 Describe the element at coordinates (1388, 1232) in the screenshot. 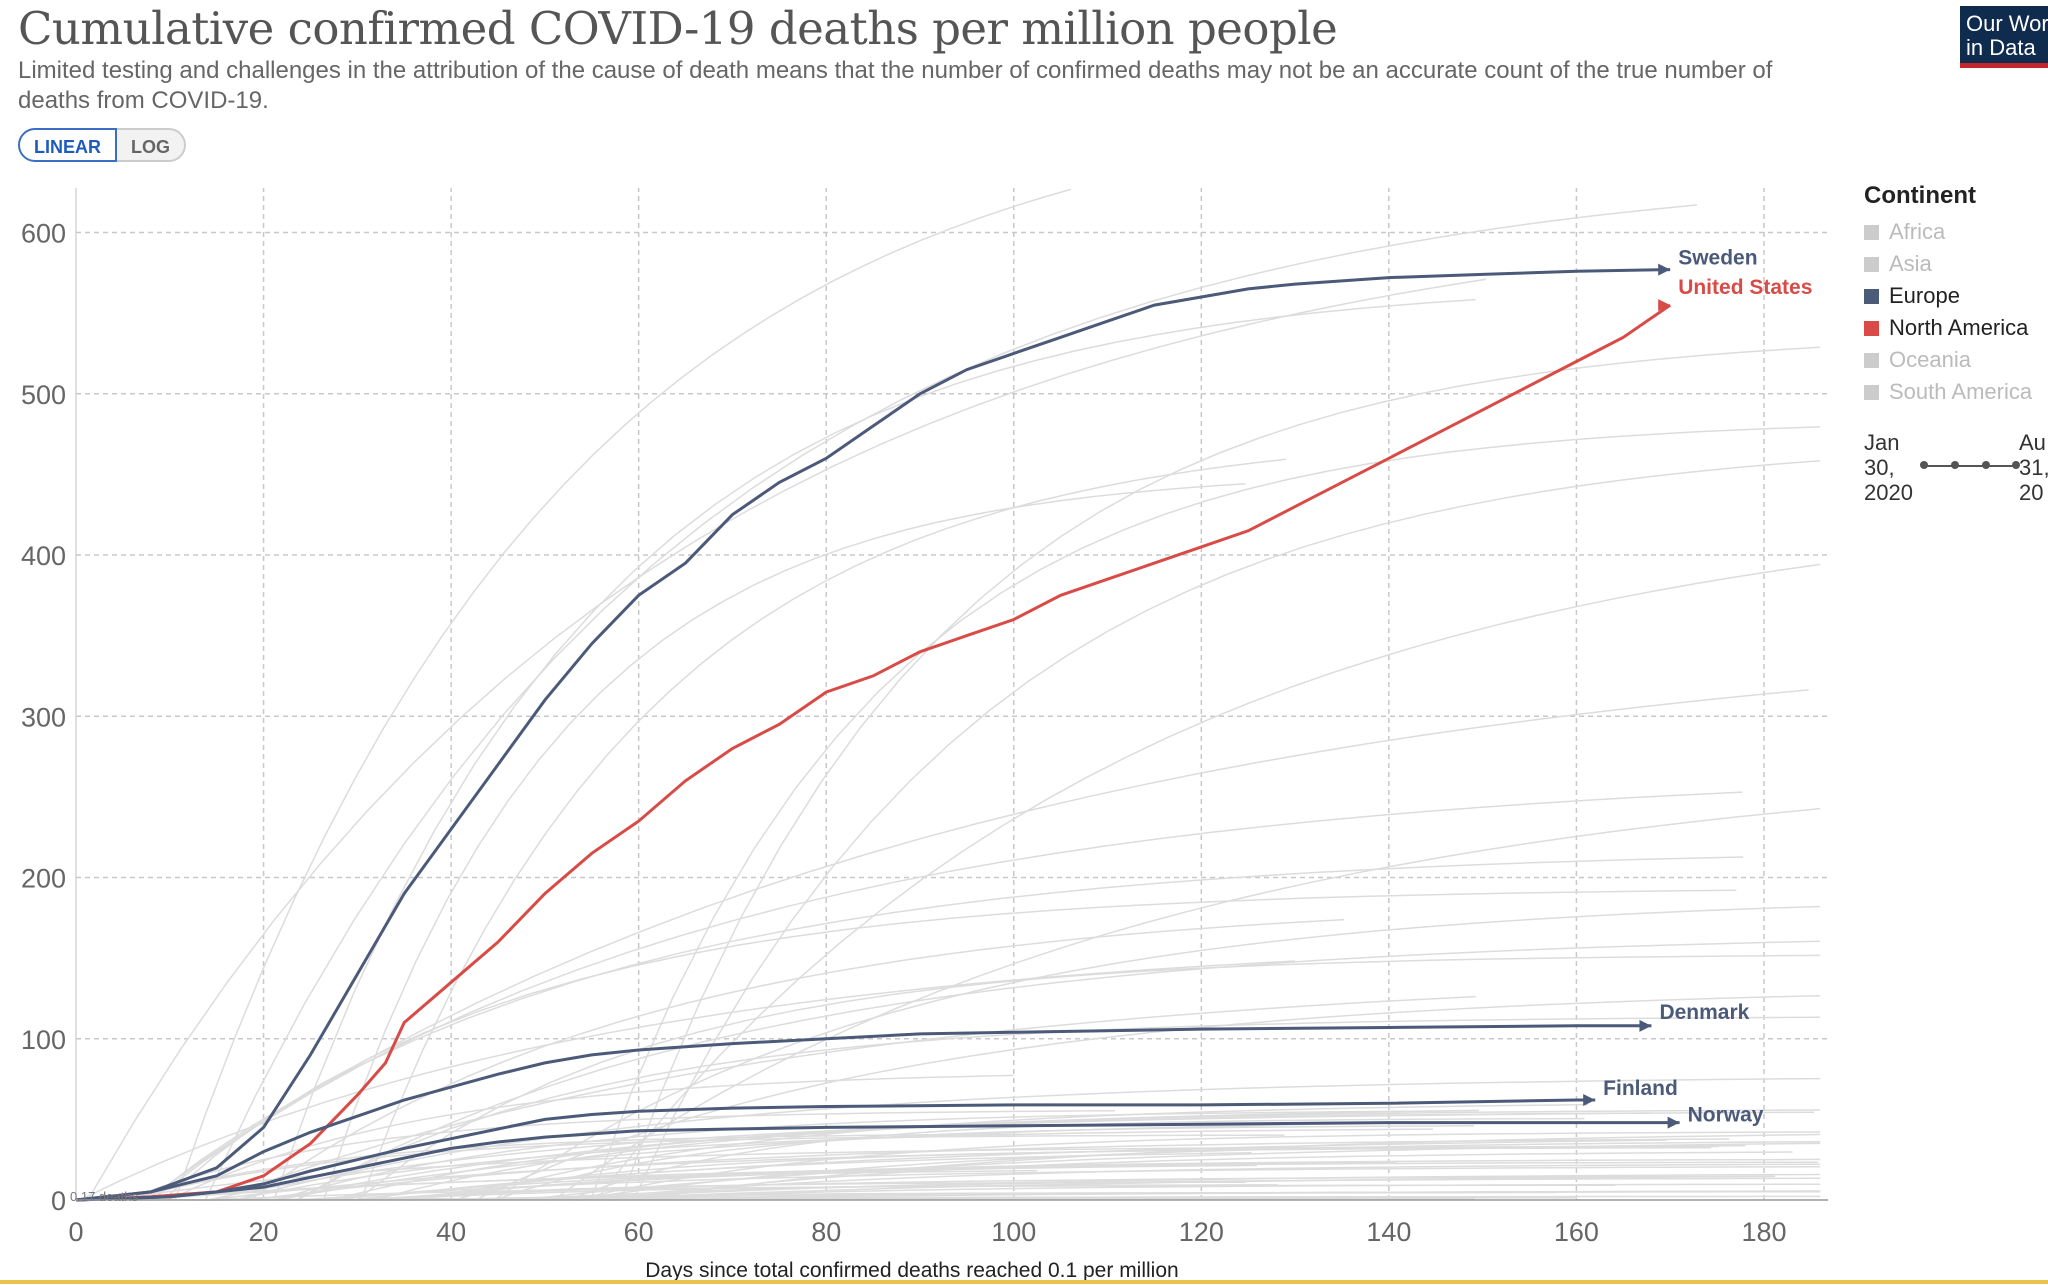

I see `x-tick-label: 140` at that location.